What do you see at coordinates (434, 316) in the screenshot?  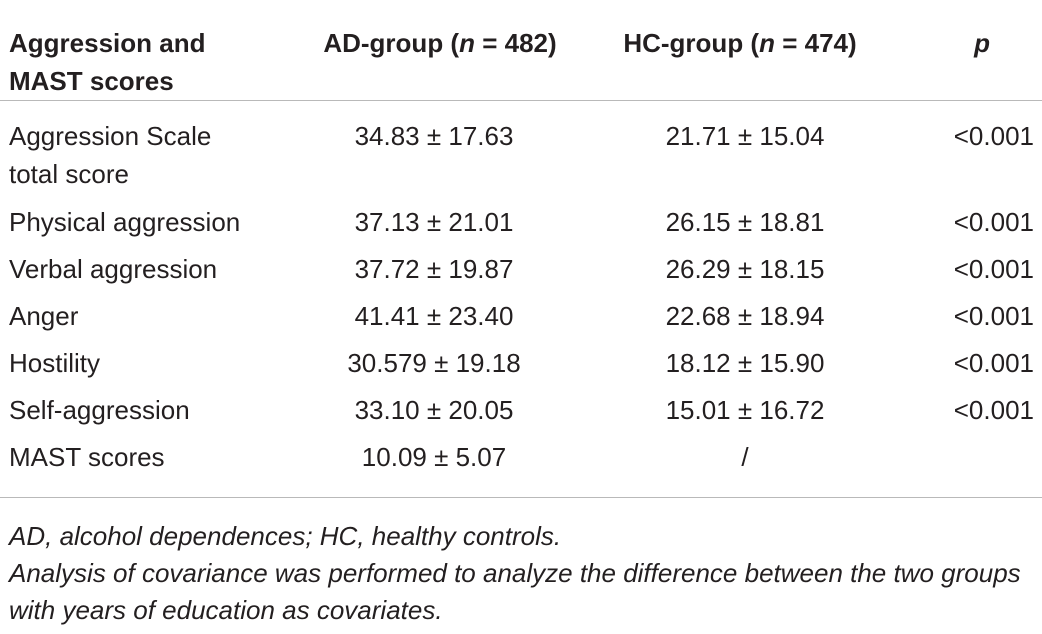 I see `ad-value: 41.41 ± 23.40` at bounding box center [434, 316].